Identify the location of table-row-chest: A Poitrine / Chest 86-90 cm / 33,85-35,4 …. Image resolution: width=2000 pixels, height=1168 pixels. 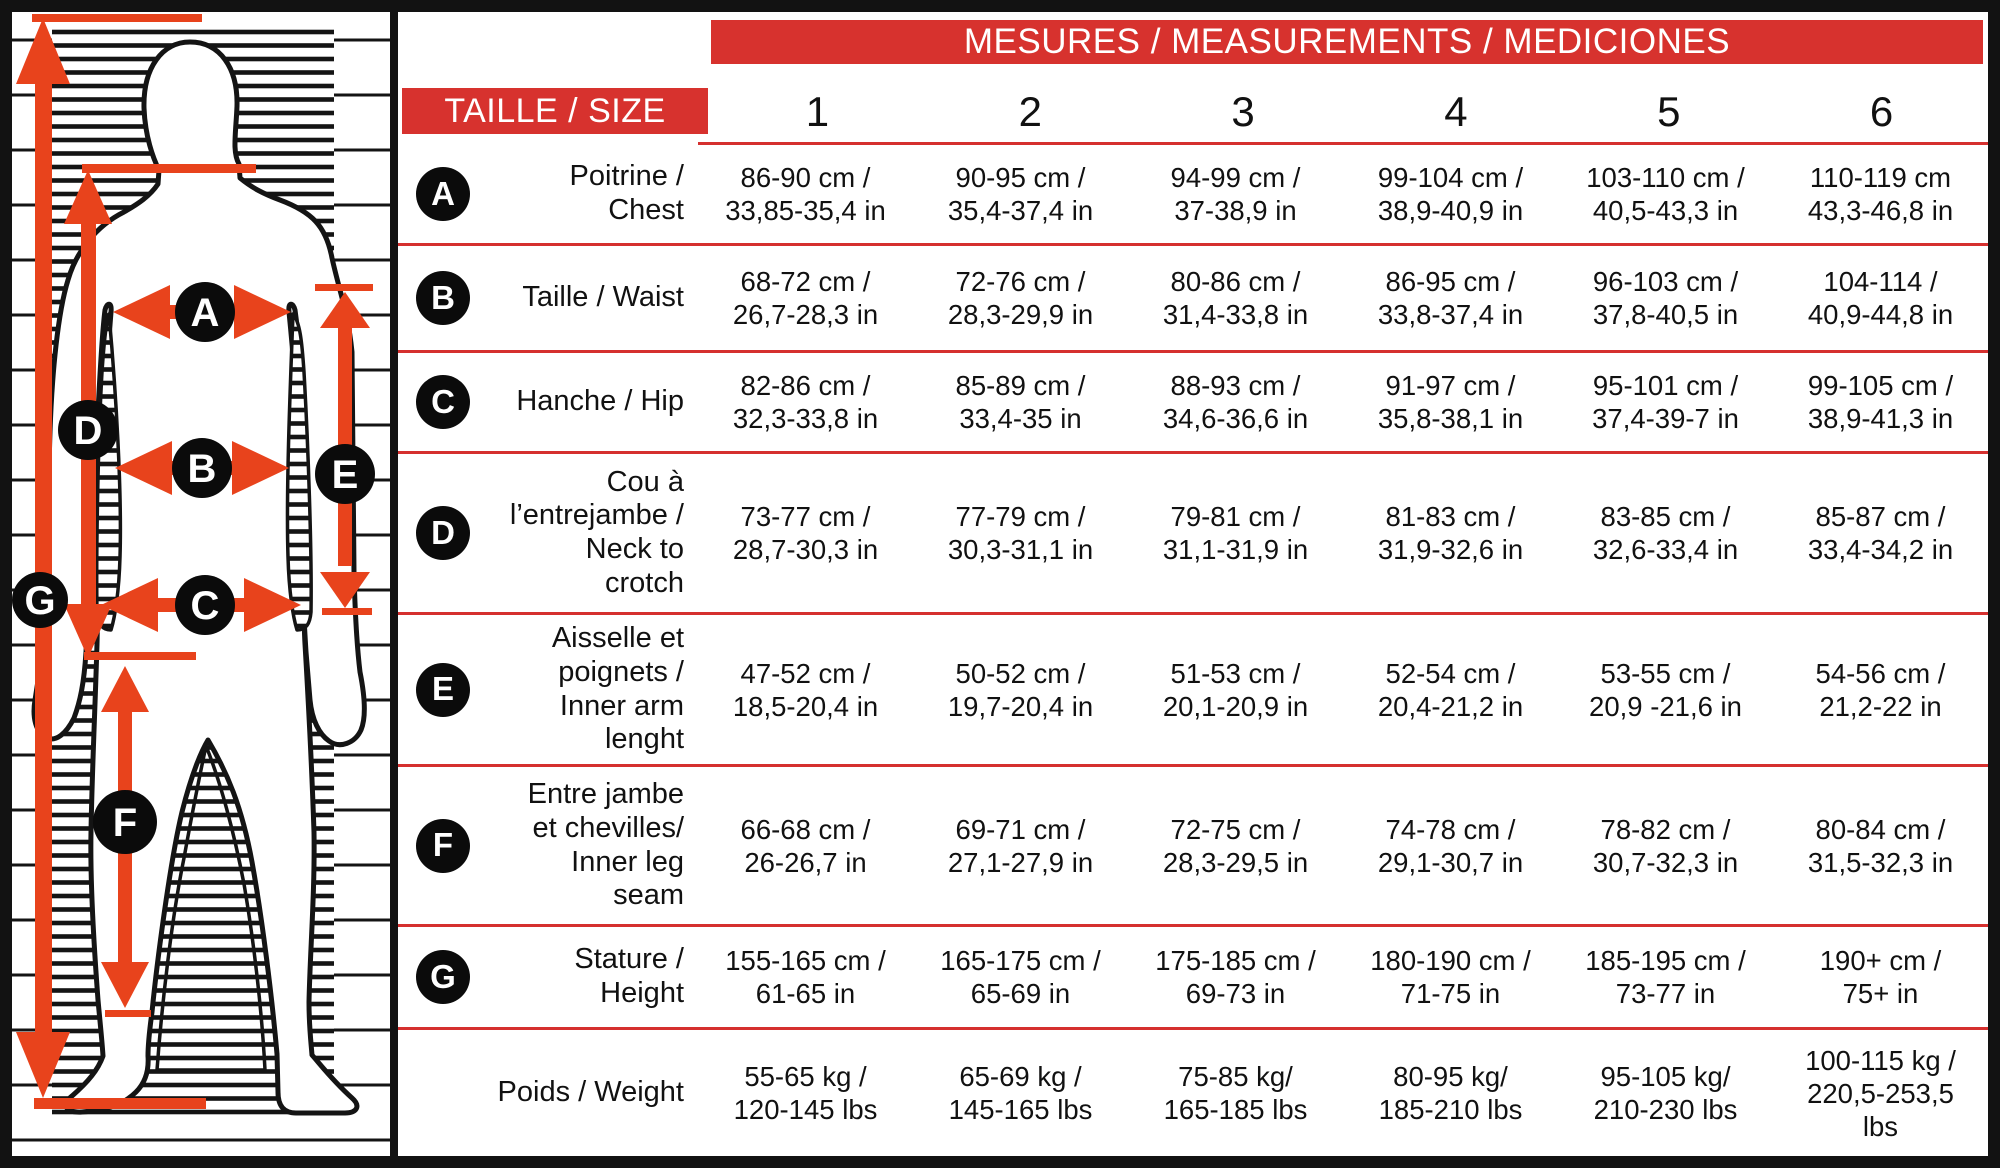
(1193, 194).